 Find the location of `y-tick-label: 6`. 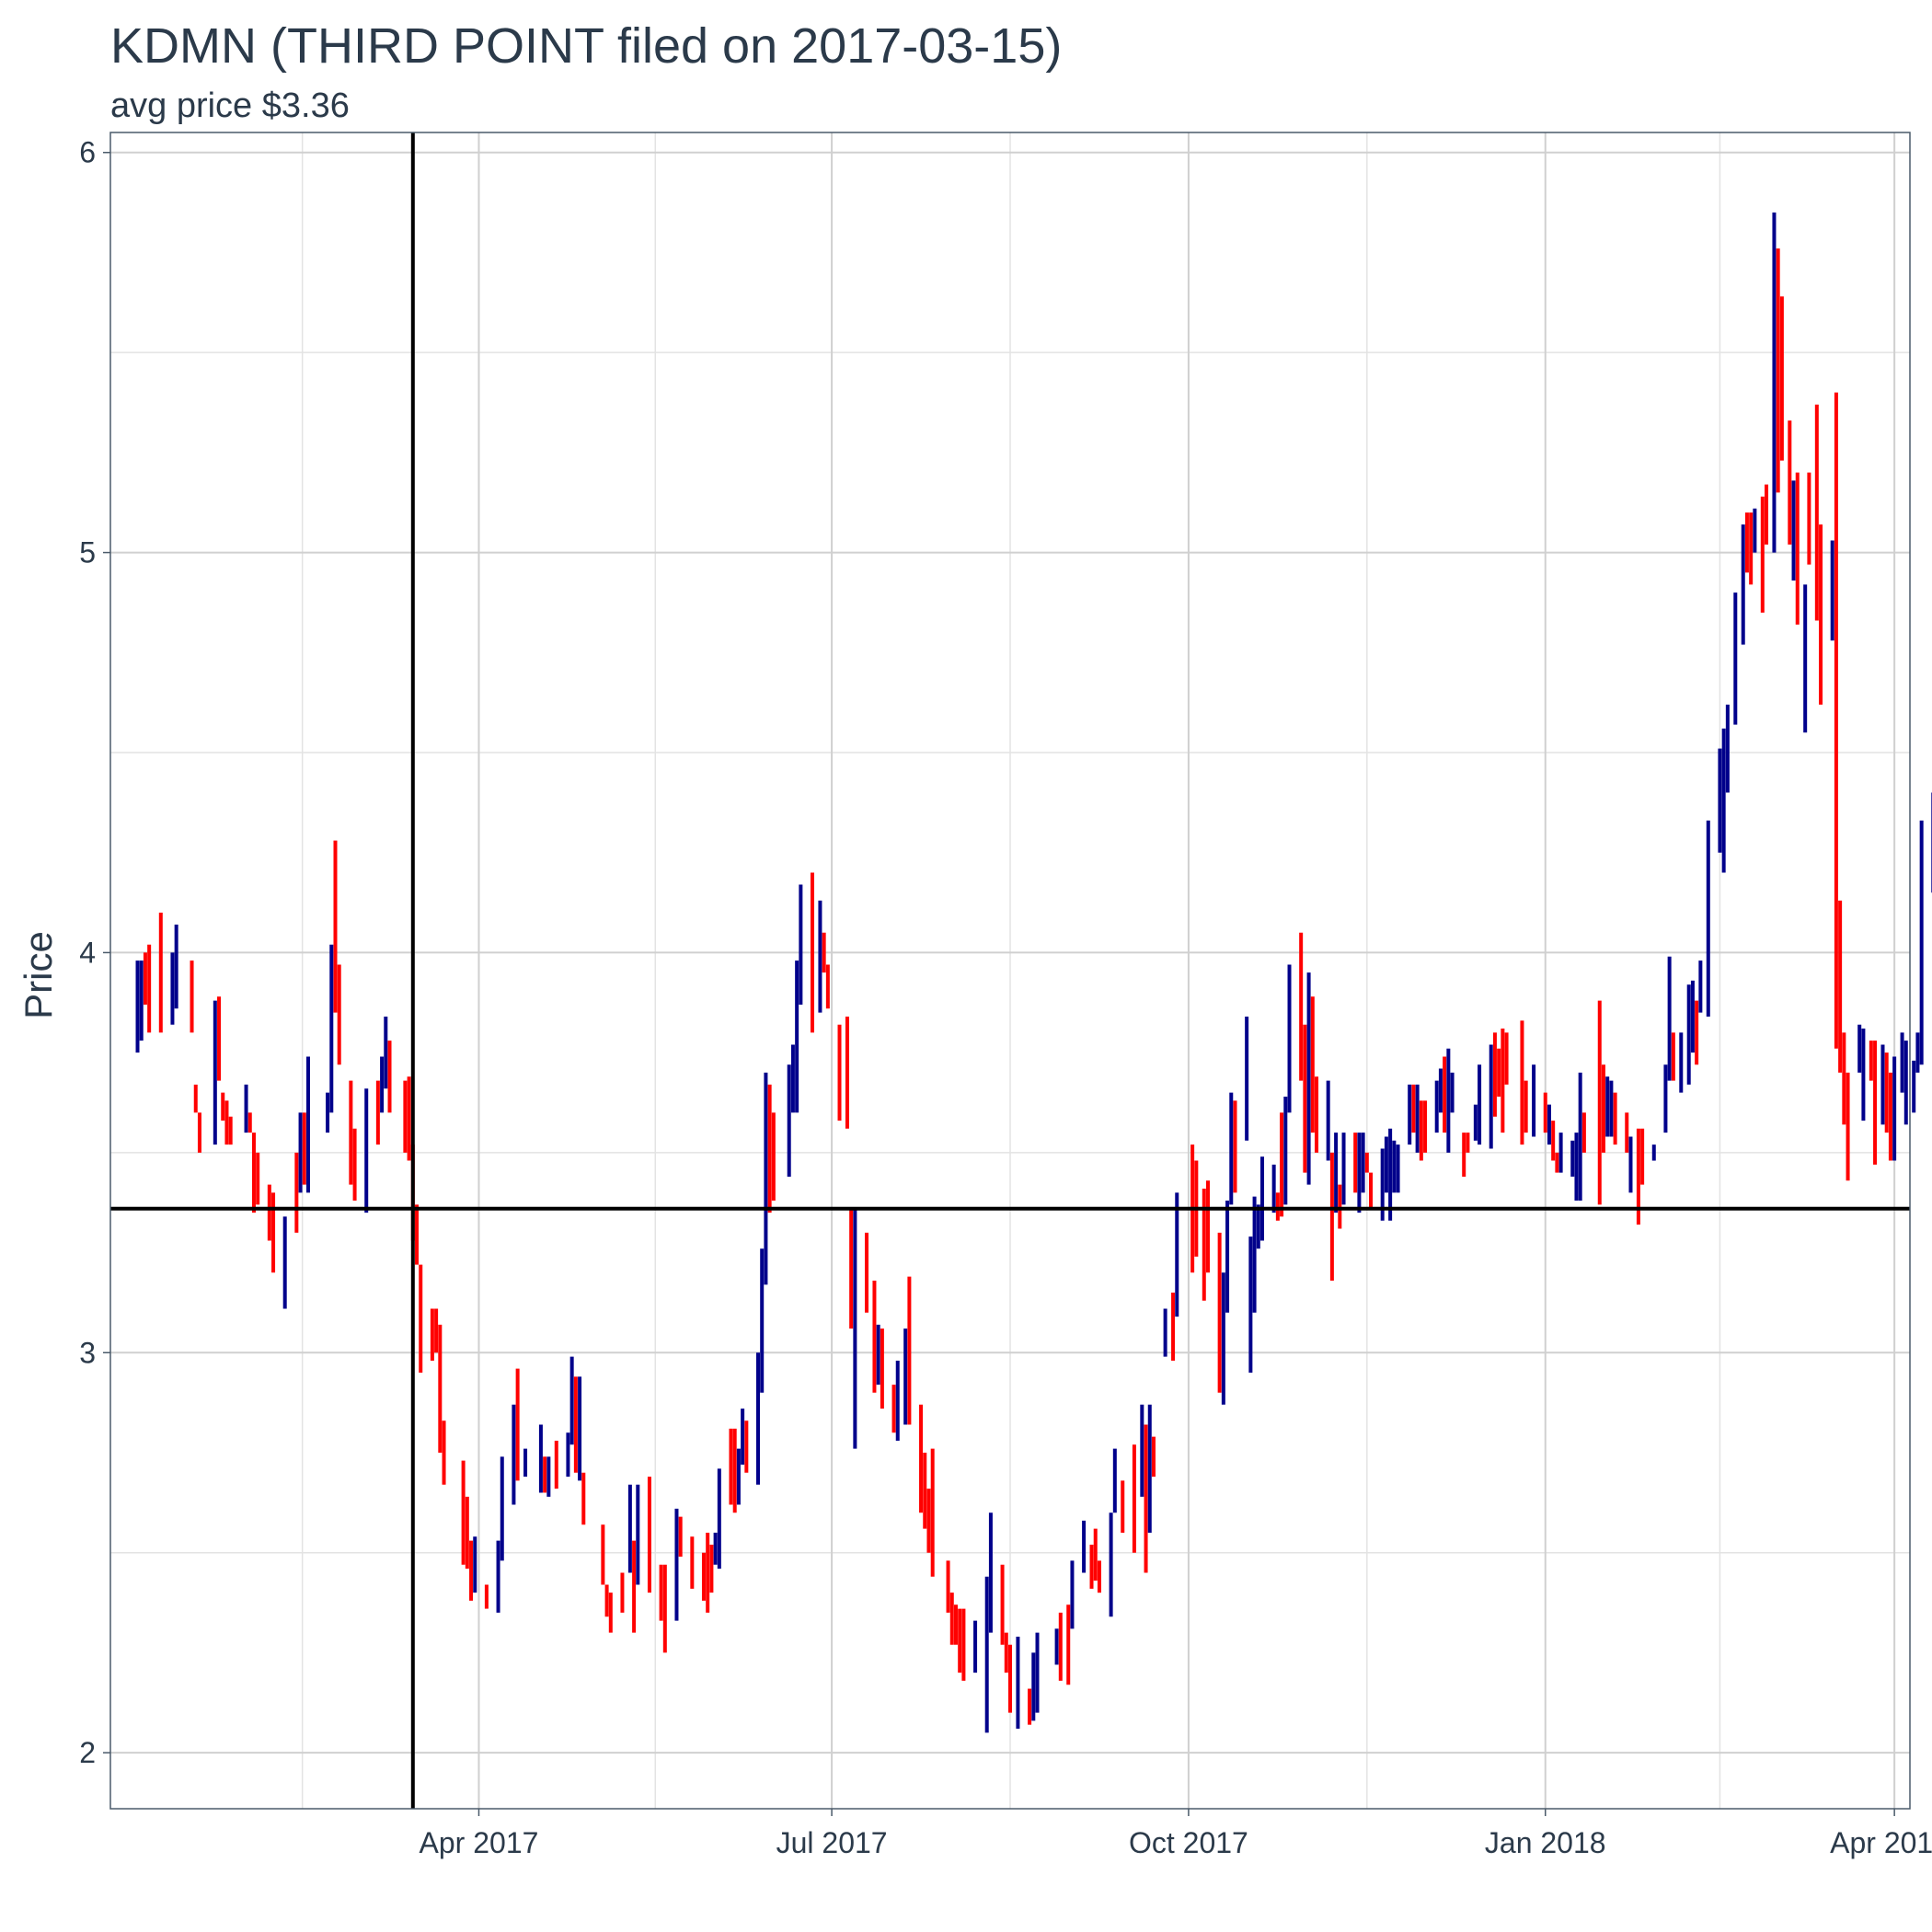

y-tick-label: 6 is located at coordinates (87, 152).